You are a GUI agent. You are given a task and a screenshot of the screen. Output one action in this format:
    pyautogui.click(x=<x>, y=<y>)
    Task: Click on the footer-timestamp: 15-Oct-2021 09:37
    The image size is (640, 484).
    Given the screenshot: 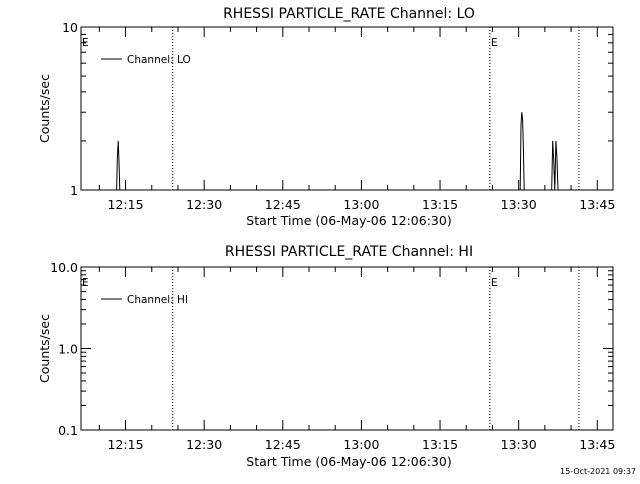 What is the action you would take?
    pyautogui.click(x=598, y=471)
    